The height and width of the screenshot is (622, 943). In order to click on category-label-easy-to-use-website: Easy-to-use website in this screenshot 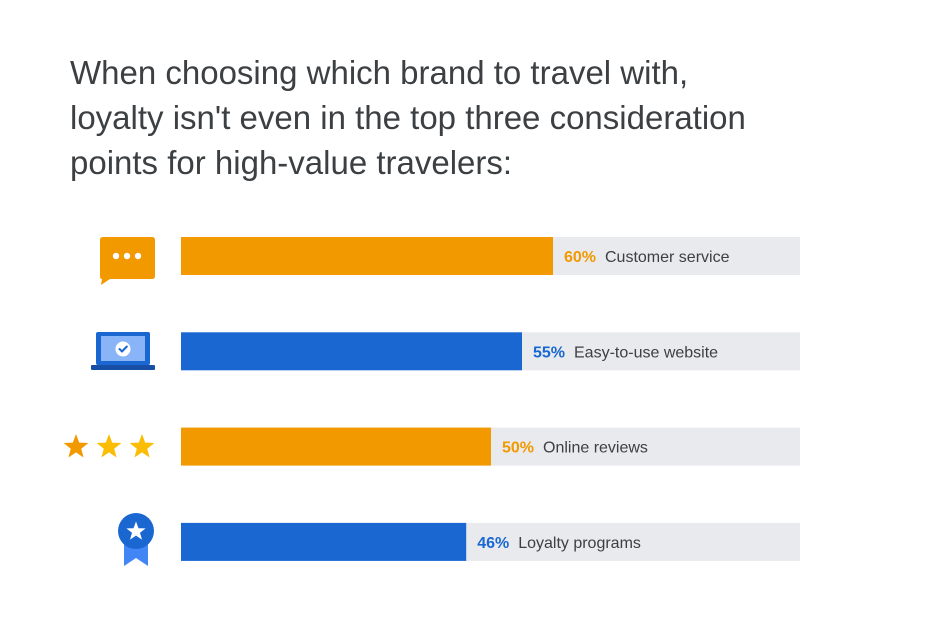, I will do `click(646, 352)`.